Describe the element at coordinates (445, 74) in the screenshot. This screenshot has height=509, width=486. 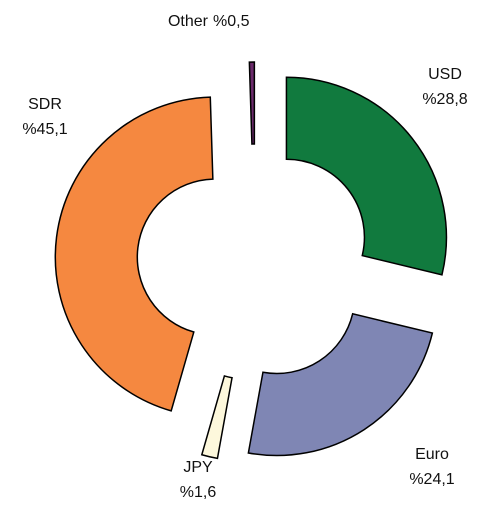
I see `slice-label: USD` at that location.